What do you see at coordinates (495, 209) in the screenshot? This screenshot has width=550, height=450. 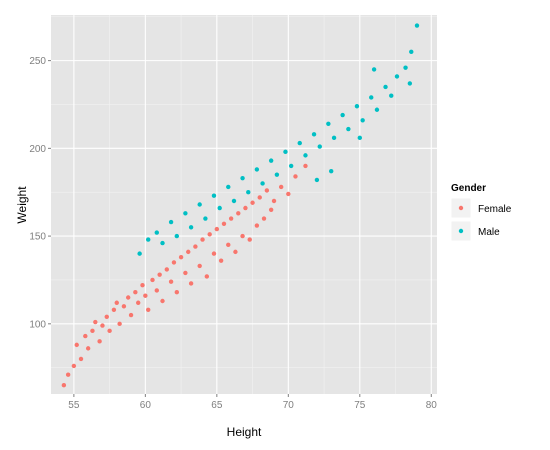 I see `legend-label-female: Female` at bounding box center [495, 209].